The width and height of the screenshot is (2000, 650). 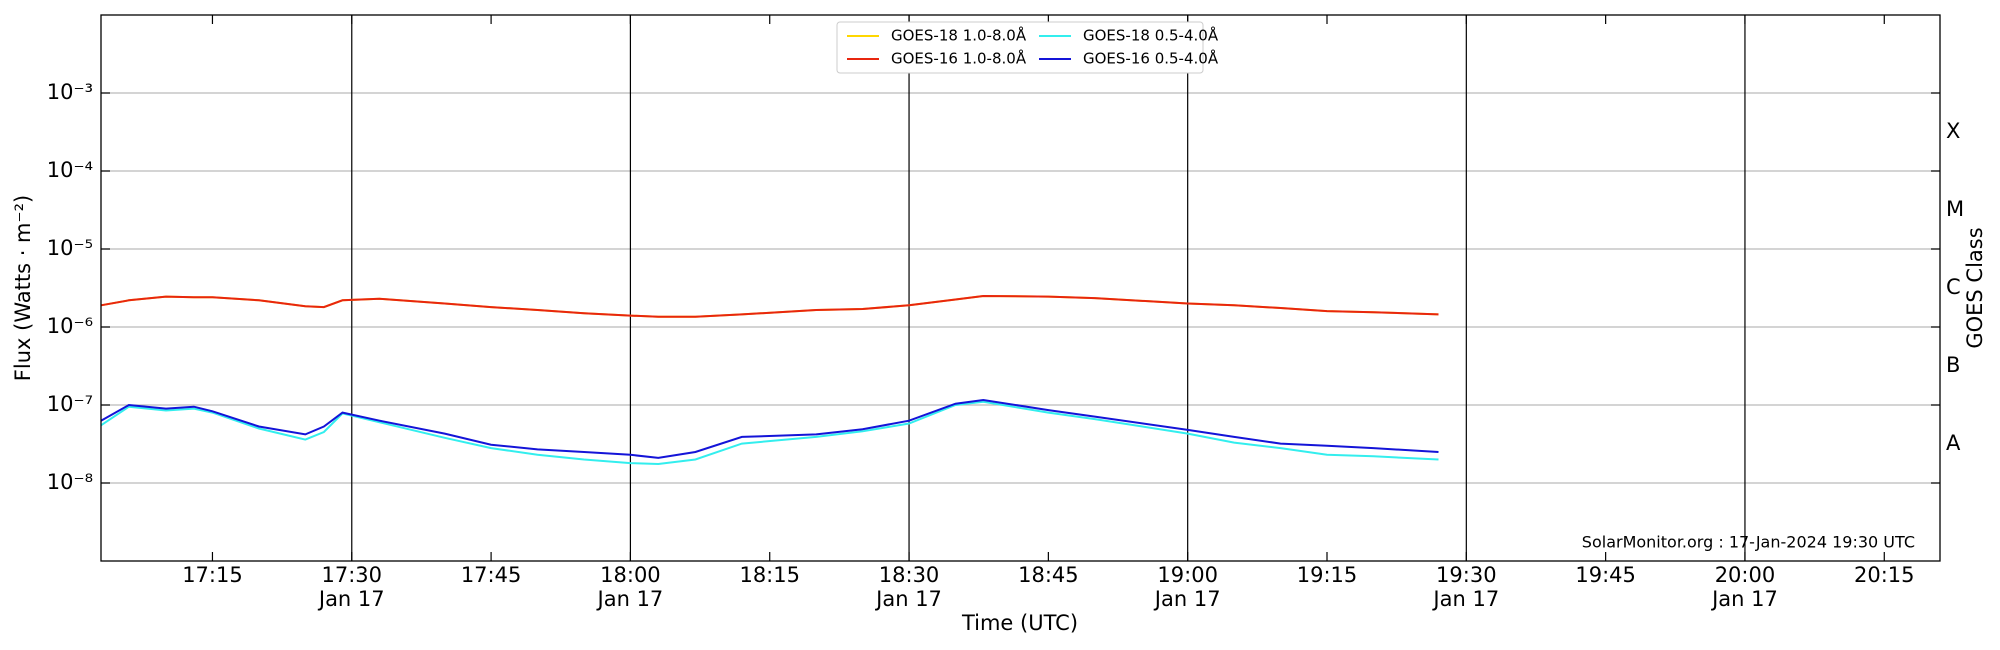 What do you see at coordinates (70, 482) in the screenshot?
I see `y-tick-label: 10⁻⁸` at bounding box center [70, 482].